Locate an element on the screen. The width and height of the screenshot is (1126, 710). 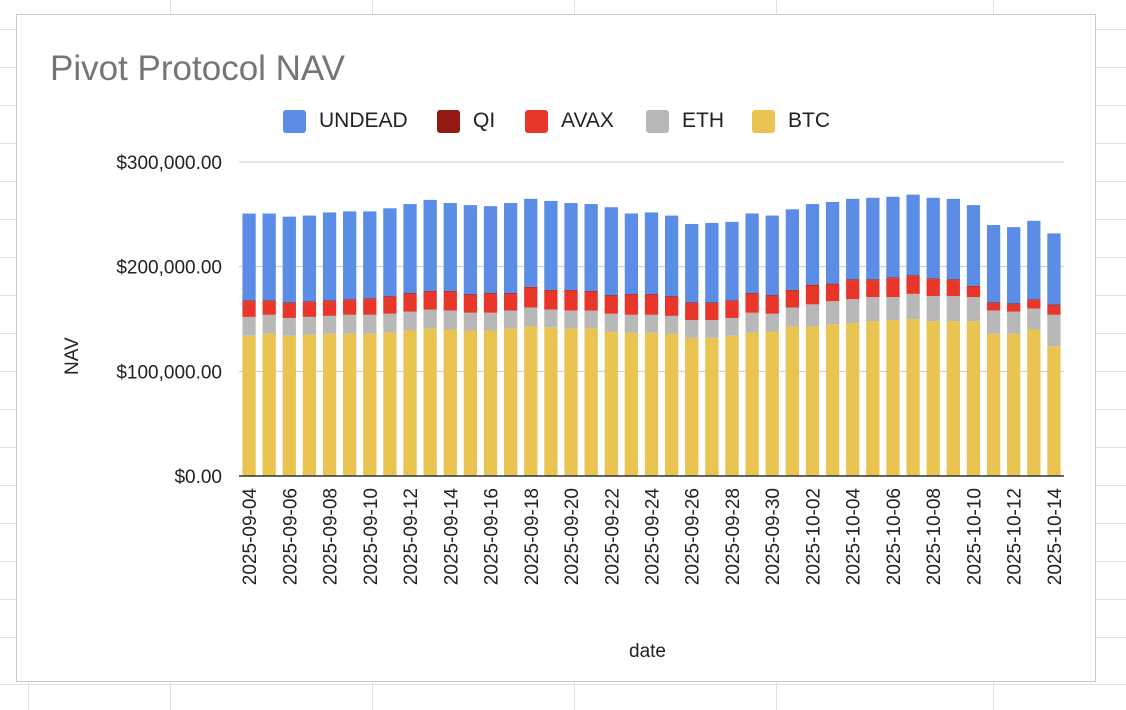
legend-item-btc: BTC is located at coordinates (791, 121).